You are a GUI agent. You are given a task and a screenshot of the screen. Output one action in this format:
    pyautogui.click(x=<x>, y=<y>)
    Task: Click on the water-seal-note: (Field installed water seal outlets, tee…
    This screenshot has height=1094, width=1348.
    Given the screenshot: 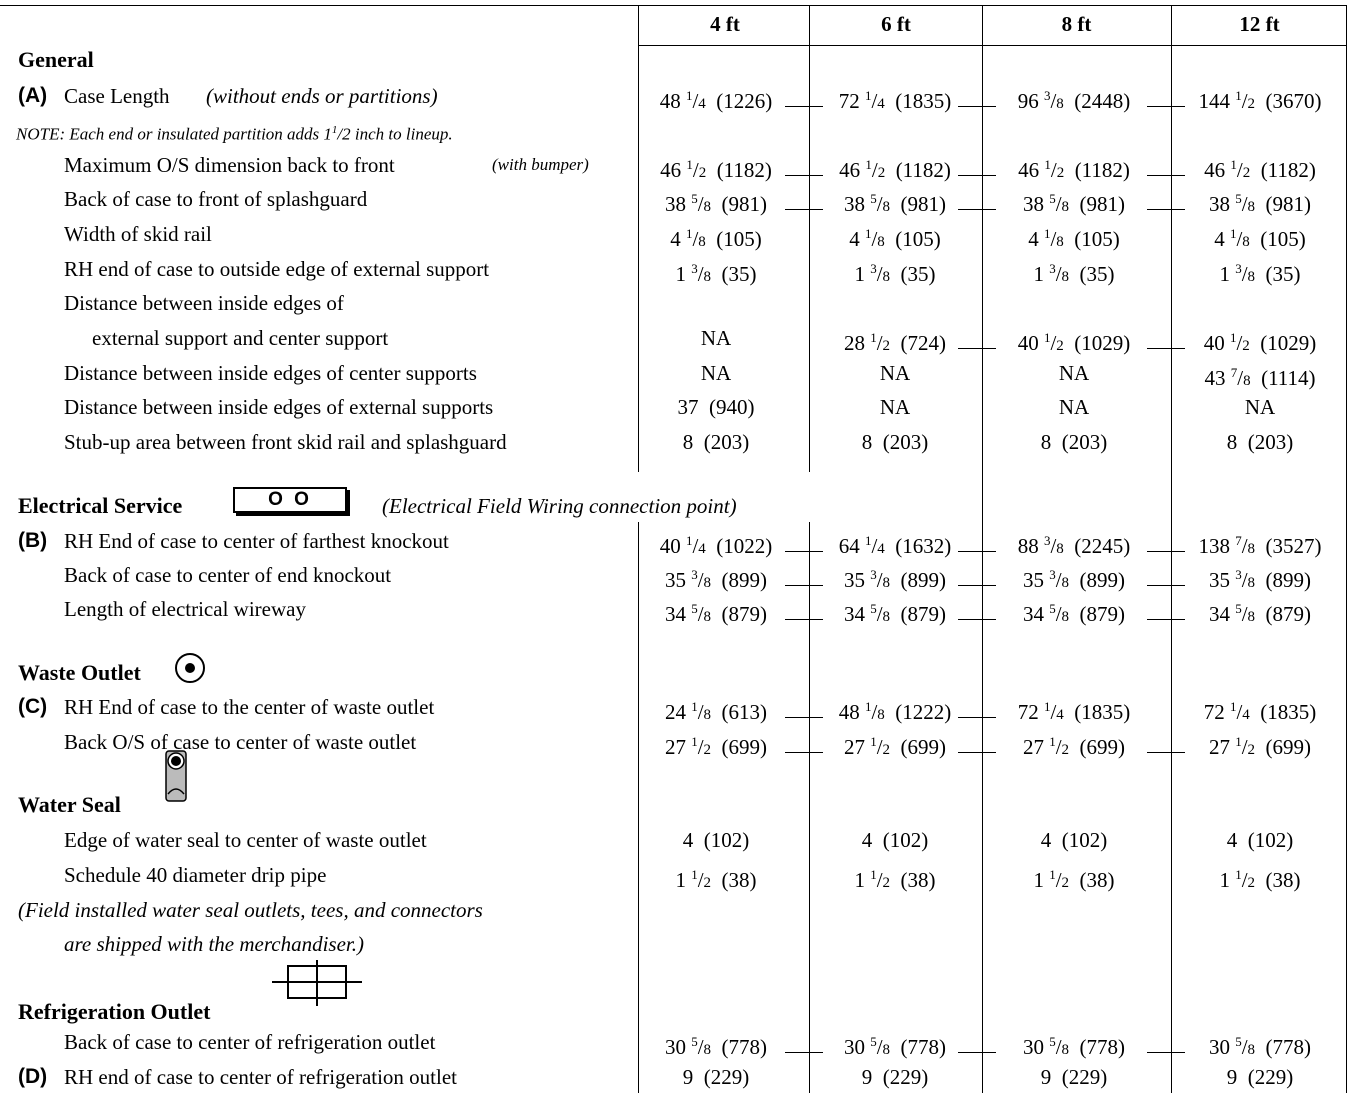 What is the action you would take?
    pyautogui.click(x=250, y=910)
    